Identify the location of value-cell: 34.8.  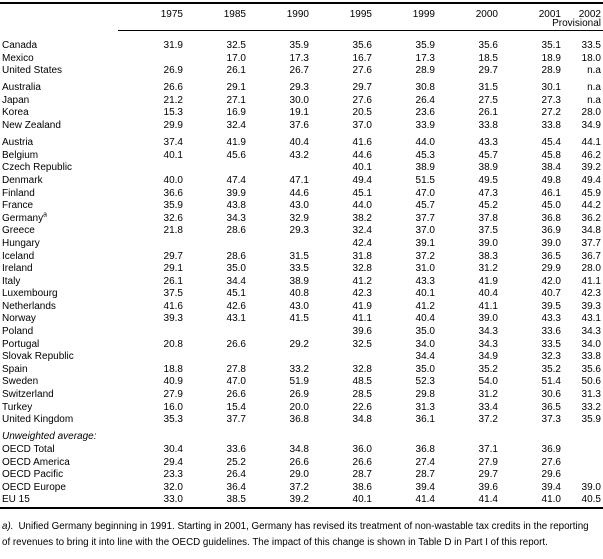
(362, 420).